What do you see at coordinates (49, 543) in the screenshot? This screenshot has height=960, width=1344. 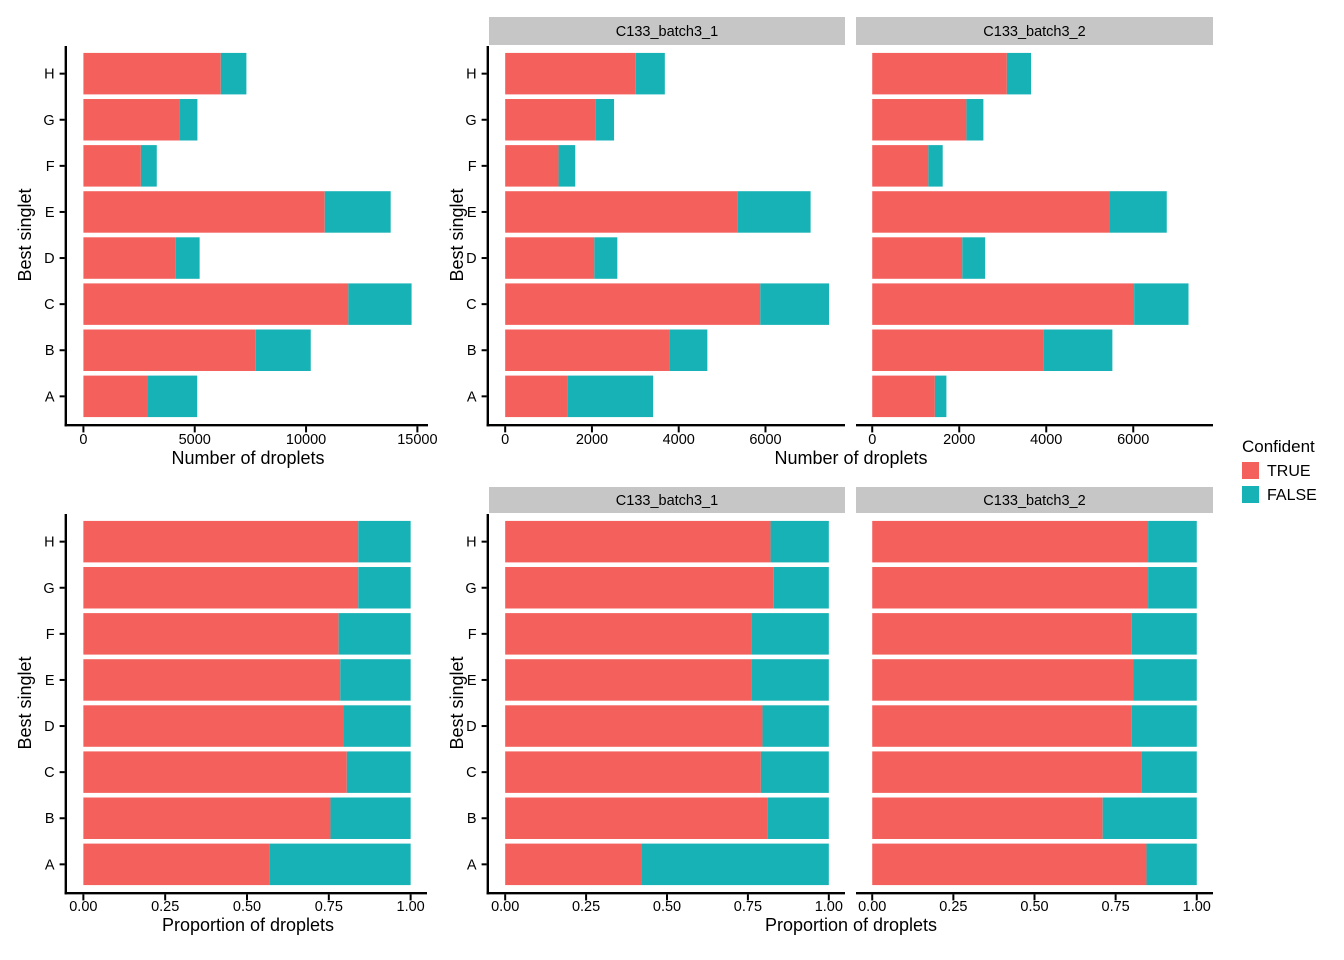 I see `y-tick-label: H` at bounding box center [49, 543].